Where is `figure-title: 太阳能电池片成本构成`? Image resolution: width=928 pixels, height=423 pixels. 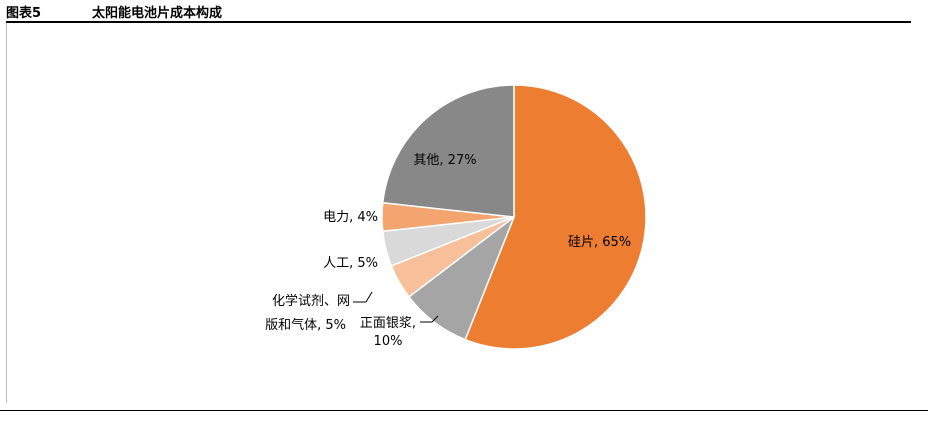 figure-title: 太阳能电池片成本构成 is located at coordinates (157, 13).